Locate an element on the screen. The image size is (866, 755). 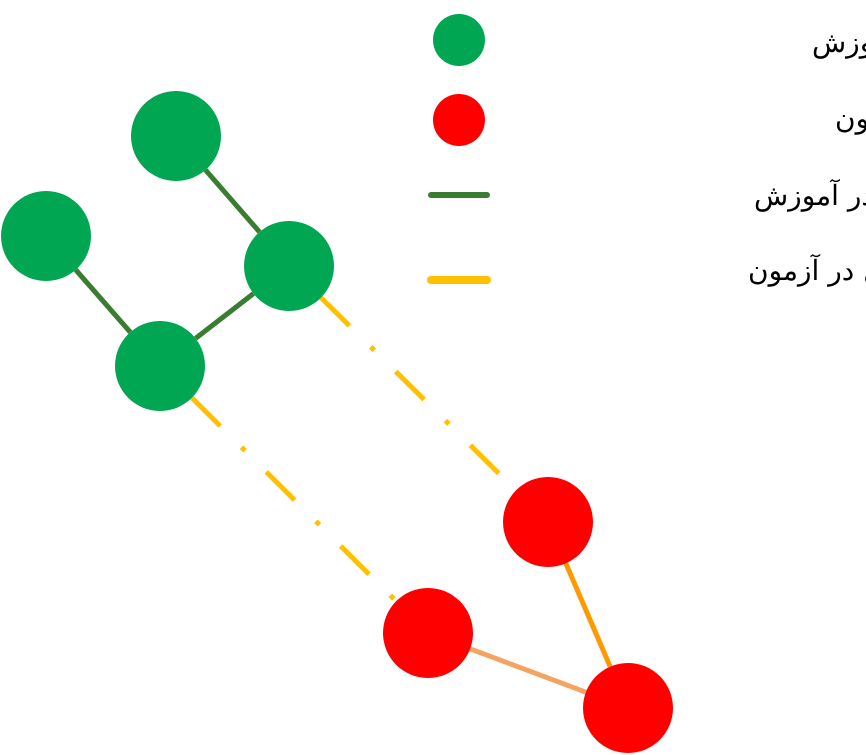
test-drug-node-r1 is located at coordinates (428, 633).